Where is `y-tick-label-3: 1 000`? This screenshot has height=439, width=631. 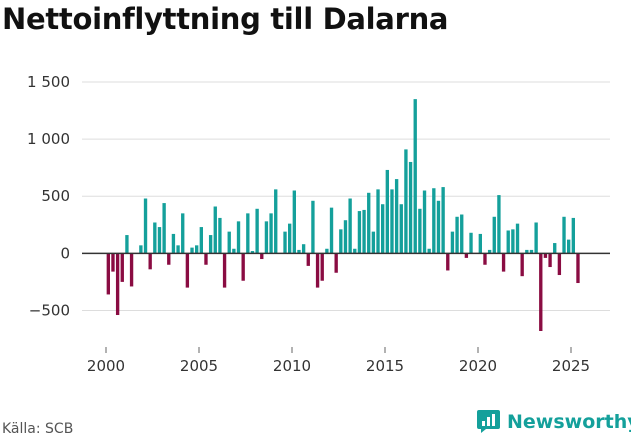 y-tick-label-3: 1 000 is located at coordinates (48, 139).